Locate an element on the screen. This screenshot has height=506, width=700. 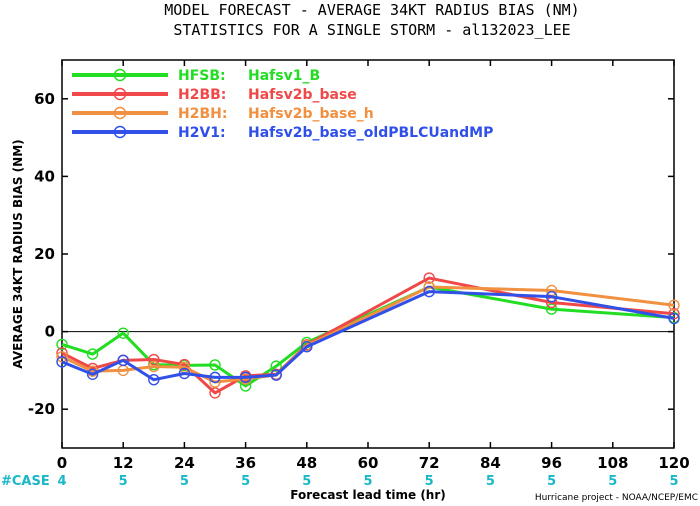
legend-series-desc: Hafsv1_B is located at coordinates (284, 76).